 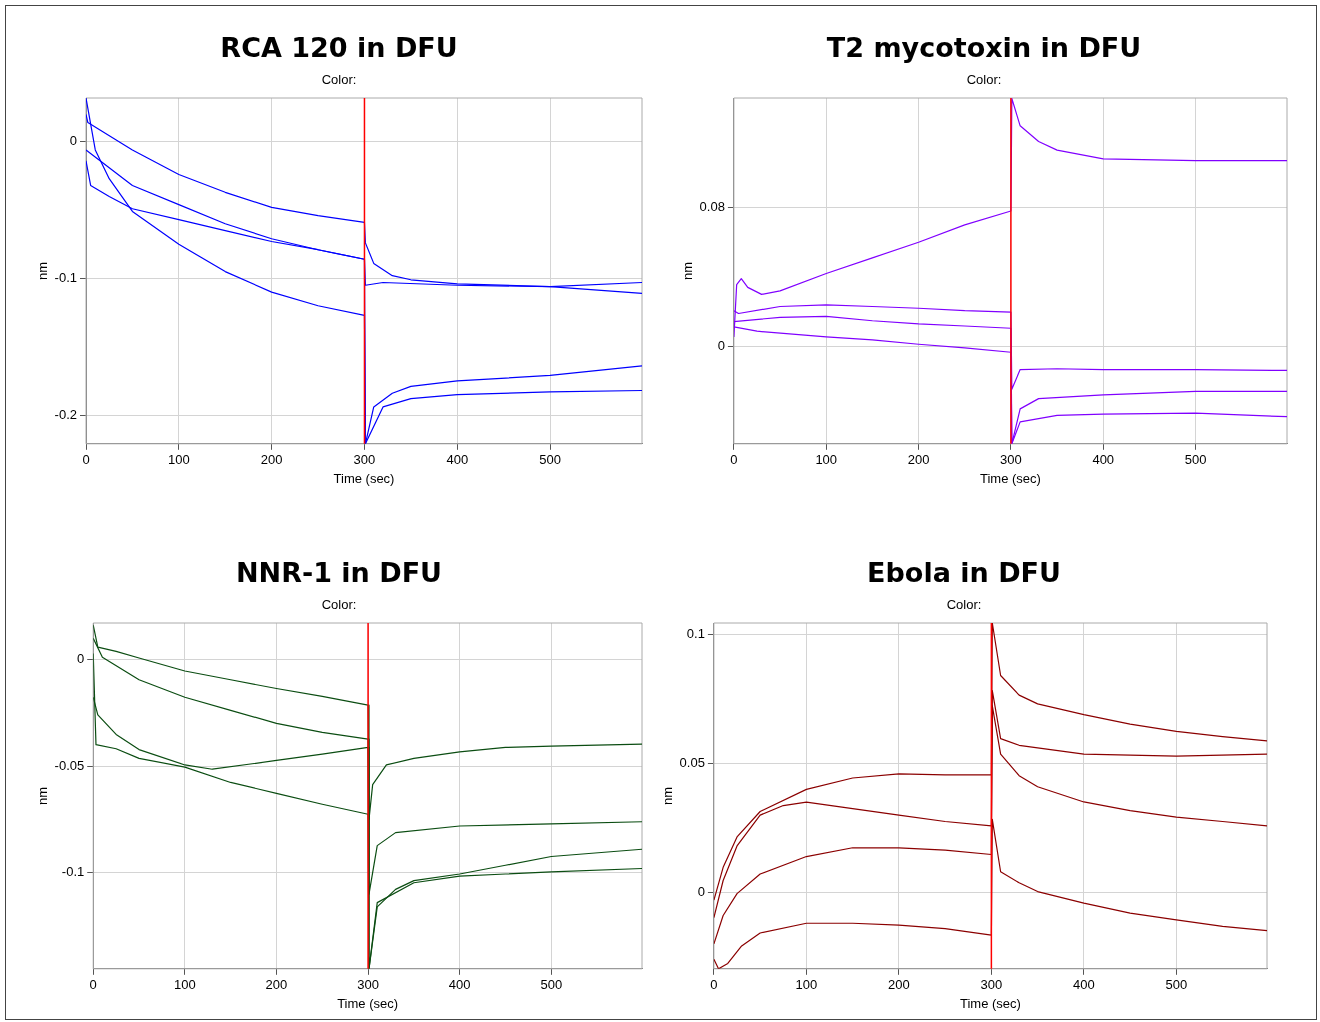 What do you see at coordinates (339, 48) in the screenshot?
I see `chart-title: RCA 120 in DFU` at bounding box center [339, 48].